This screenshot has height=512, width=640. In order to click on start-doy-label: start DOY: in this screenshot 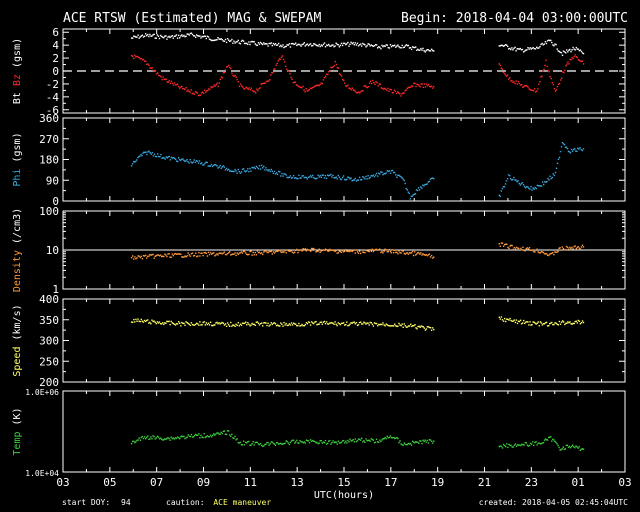, I will do `click(86, 502)`.